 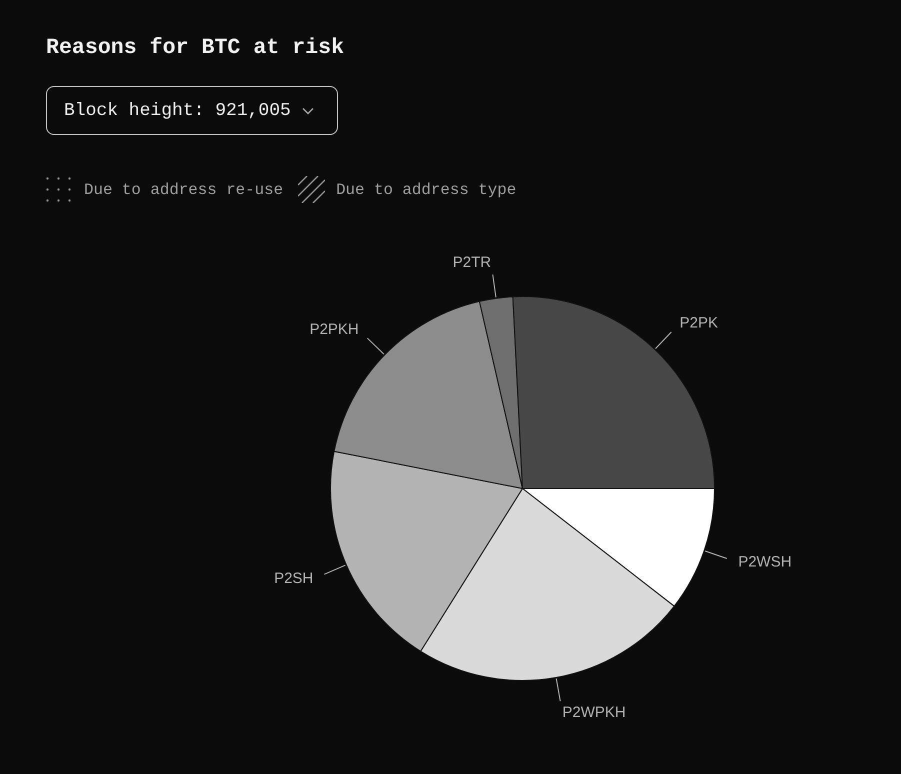 What do you see at coordinates (177, 110) in the screenshot?
I see `chart-subtitle: Block height: 921,005` at bounding box center [177, 110].